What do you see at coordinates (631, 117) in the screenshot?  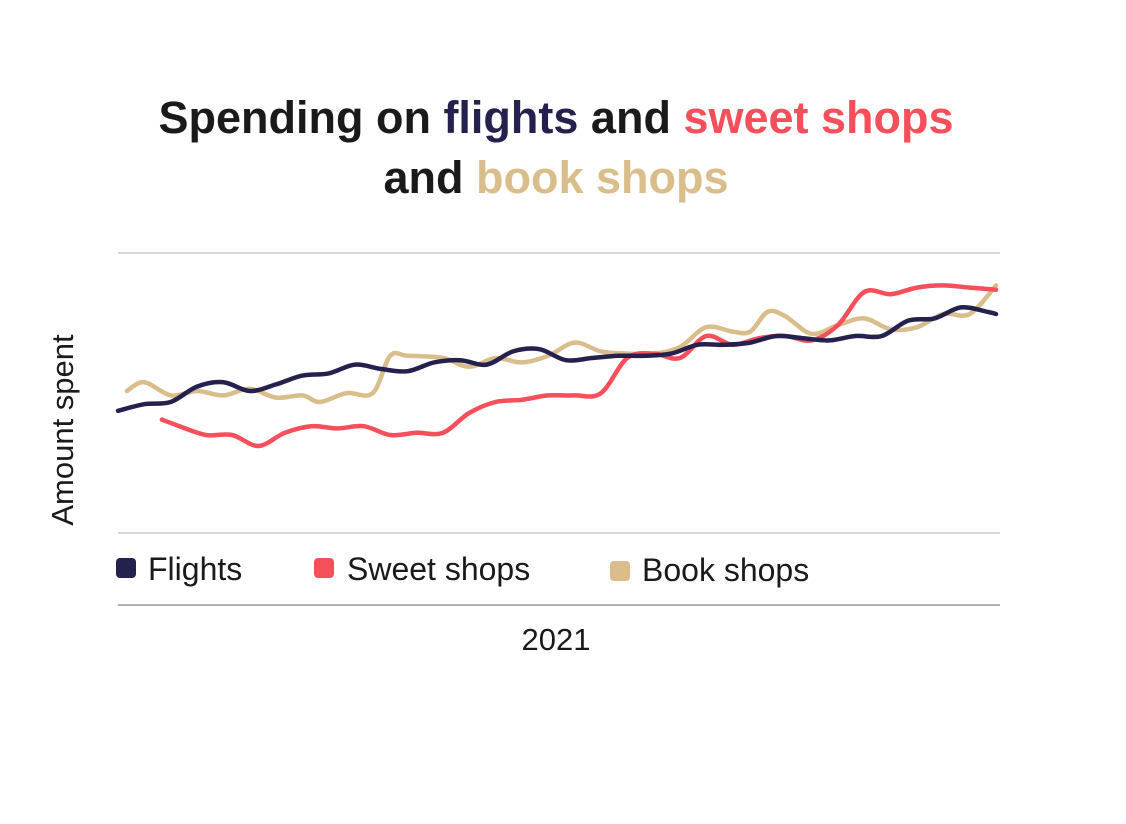 I see `title-text-and: and` at bounding box center [631, 117].